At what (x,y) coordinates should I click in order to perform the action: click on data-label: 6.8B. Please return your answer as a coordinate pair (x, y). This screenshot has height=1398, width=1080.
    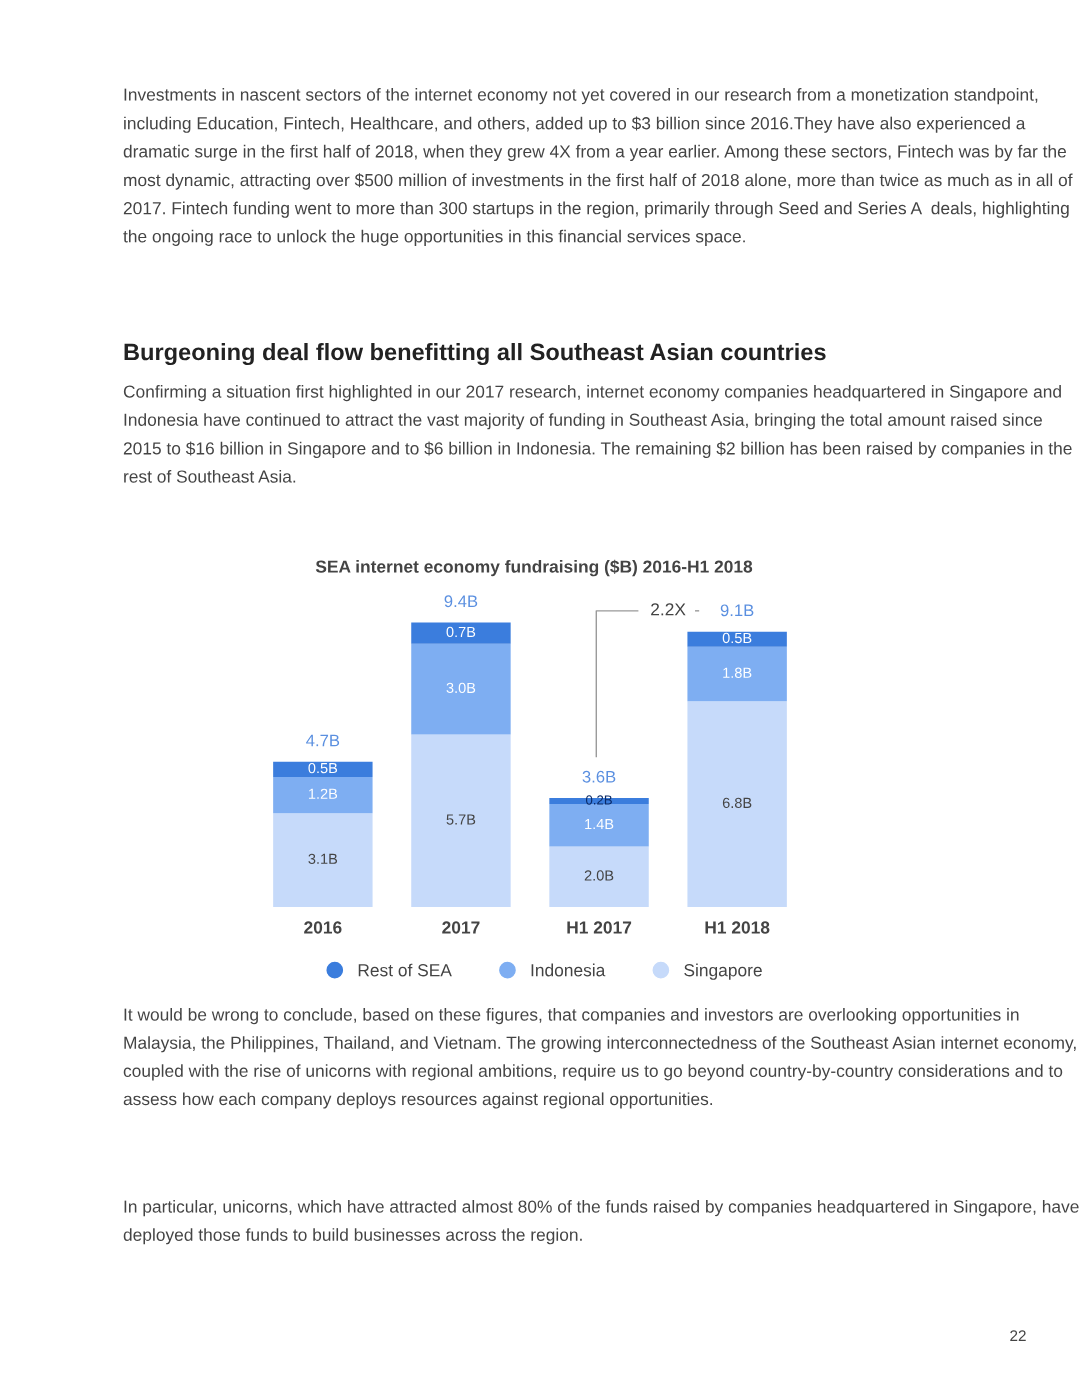
    Looking at the image, I should click on (737, 803).